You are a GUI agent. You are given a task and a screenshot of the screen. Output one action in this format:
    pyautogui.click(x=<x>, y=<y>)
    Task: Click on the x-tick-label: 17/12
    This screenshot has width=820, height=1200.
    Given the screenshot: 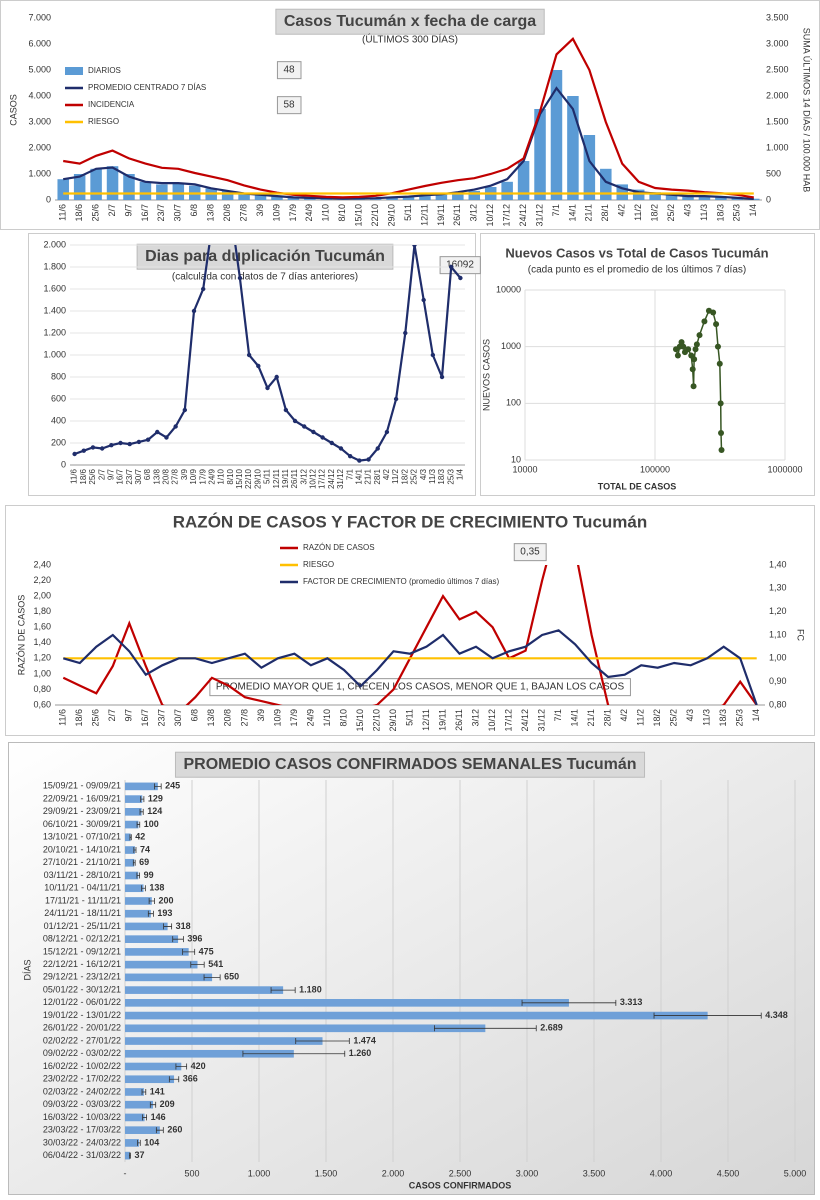 What is the action you would take?
    pyautogui.click(x=322, y=478)
    